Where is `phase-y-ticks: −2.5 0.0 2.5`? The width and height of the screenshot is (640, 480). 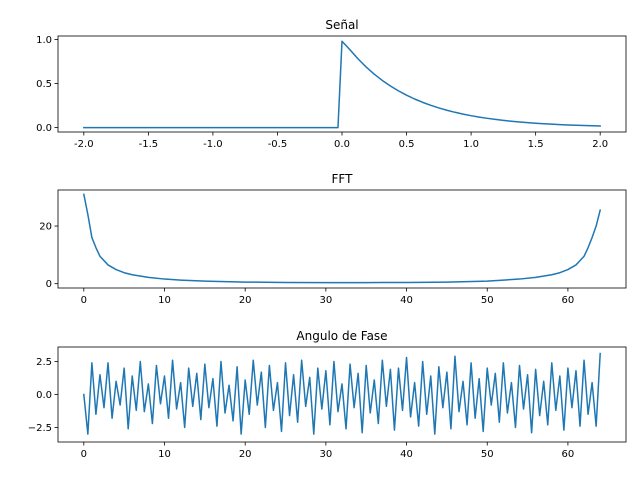 phase-y-ticks: −2.5 0.0 2.5 is located at coordinates (43, 395).